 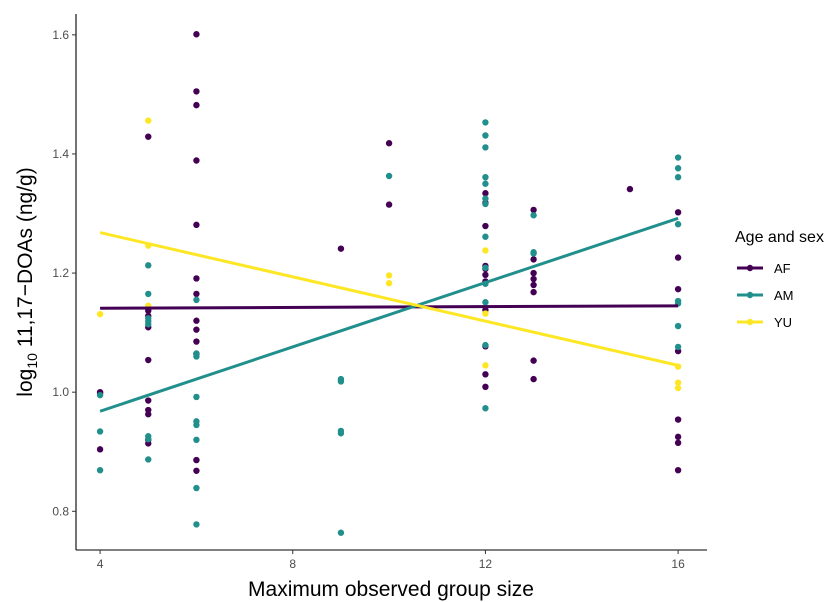 What do you see at coordinates (783, 322) in the screenshot?
I see `legend-label-yu: YU` at bounding box center [783, 322].